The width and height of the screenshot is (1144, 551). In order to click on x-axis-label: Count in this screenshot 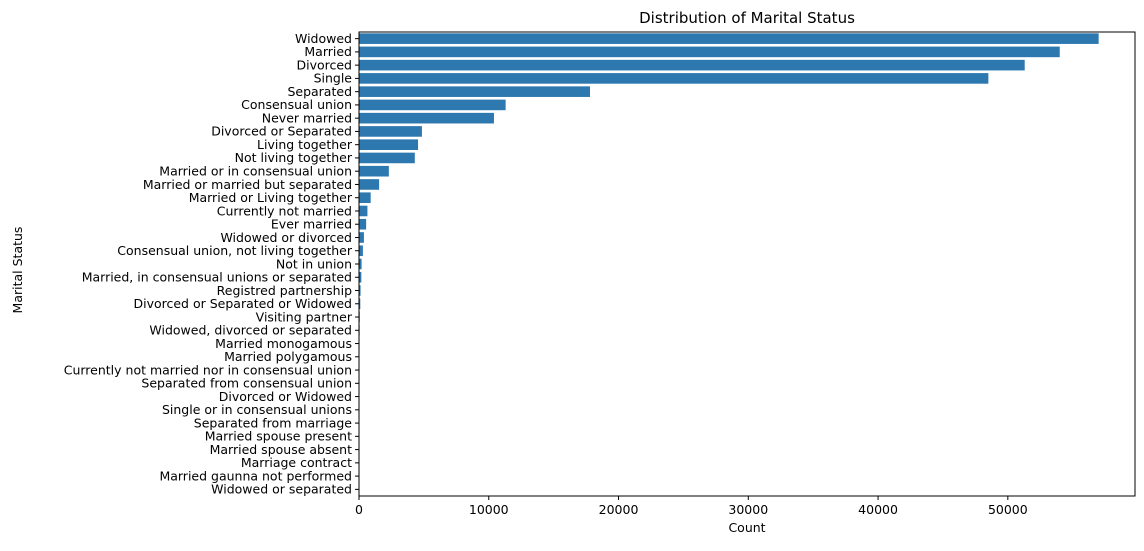, I will do `click(746, 527)`.